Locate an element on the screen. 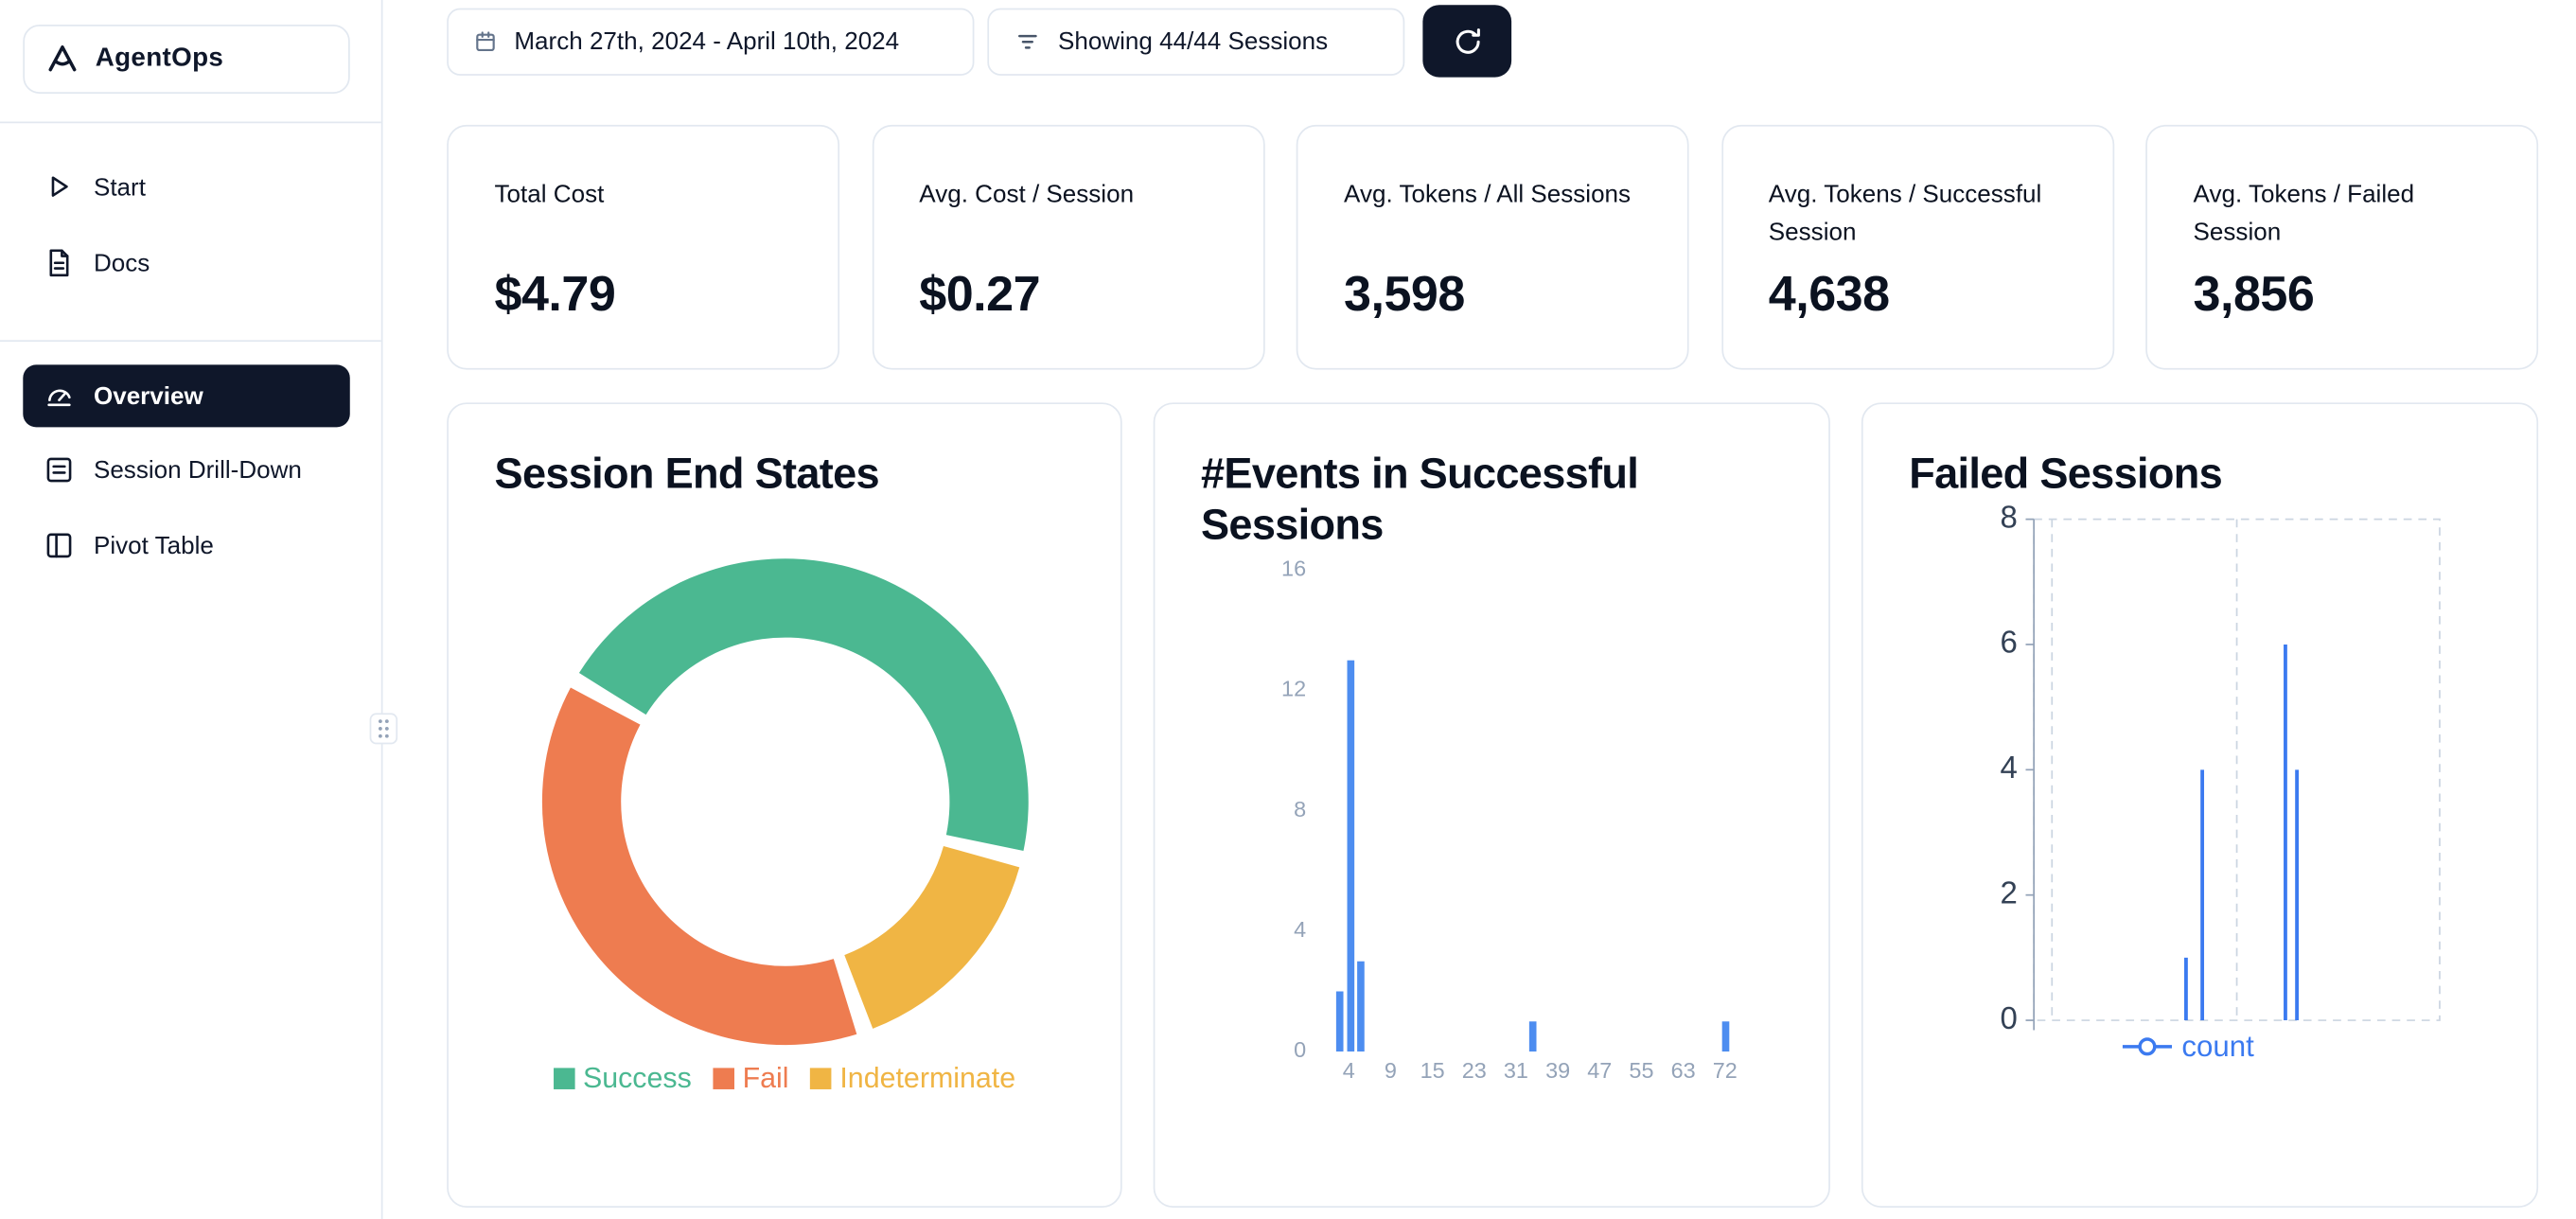  svg-text: 12 is located at coordinates (1293, 689).